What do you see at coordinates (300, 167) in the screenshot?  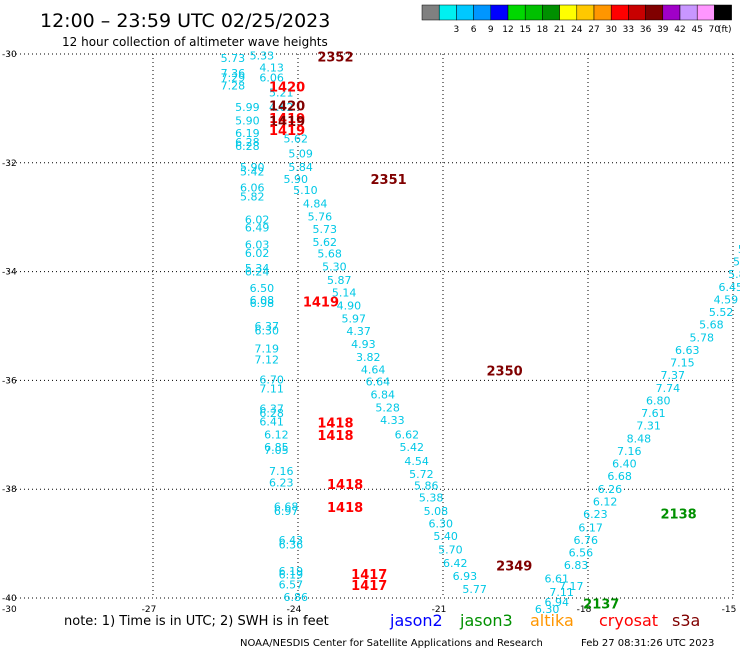 I see `wave-height-value: 5.84` at bounding box center [300, 167].